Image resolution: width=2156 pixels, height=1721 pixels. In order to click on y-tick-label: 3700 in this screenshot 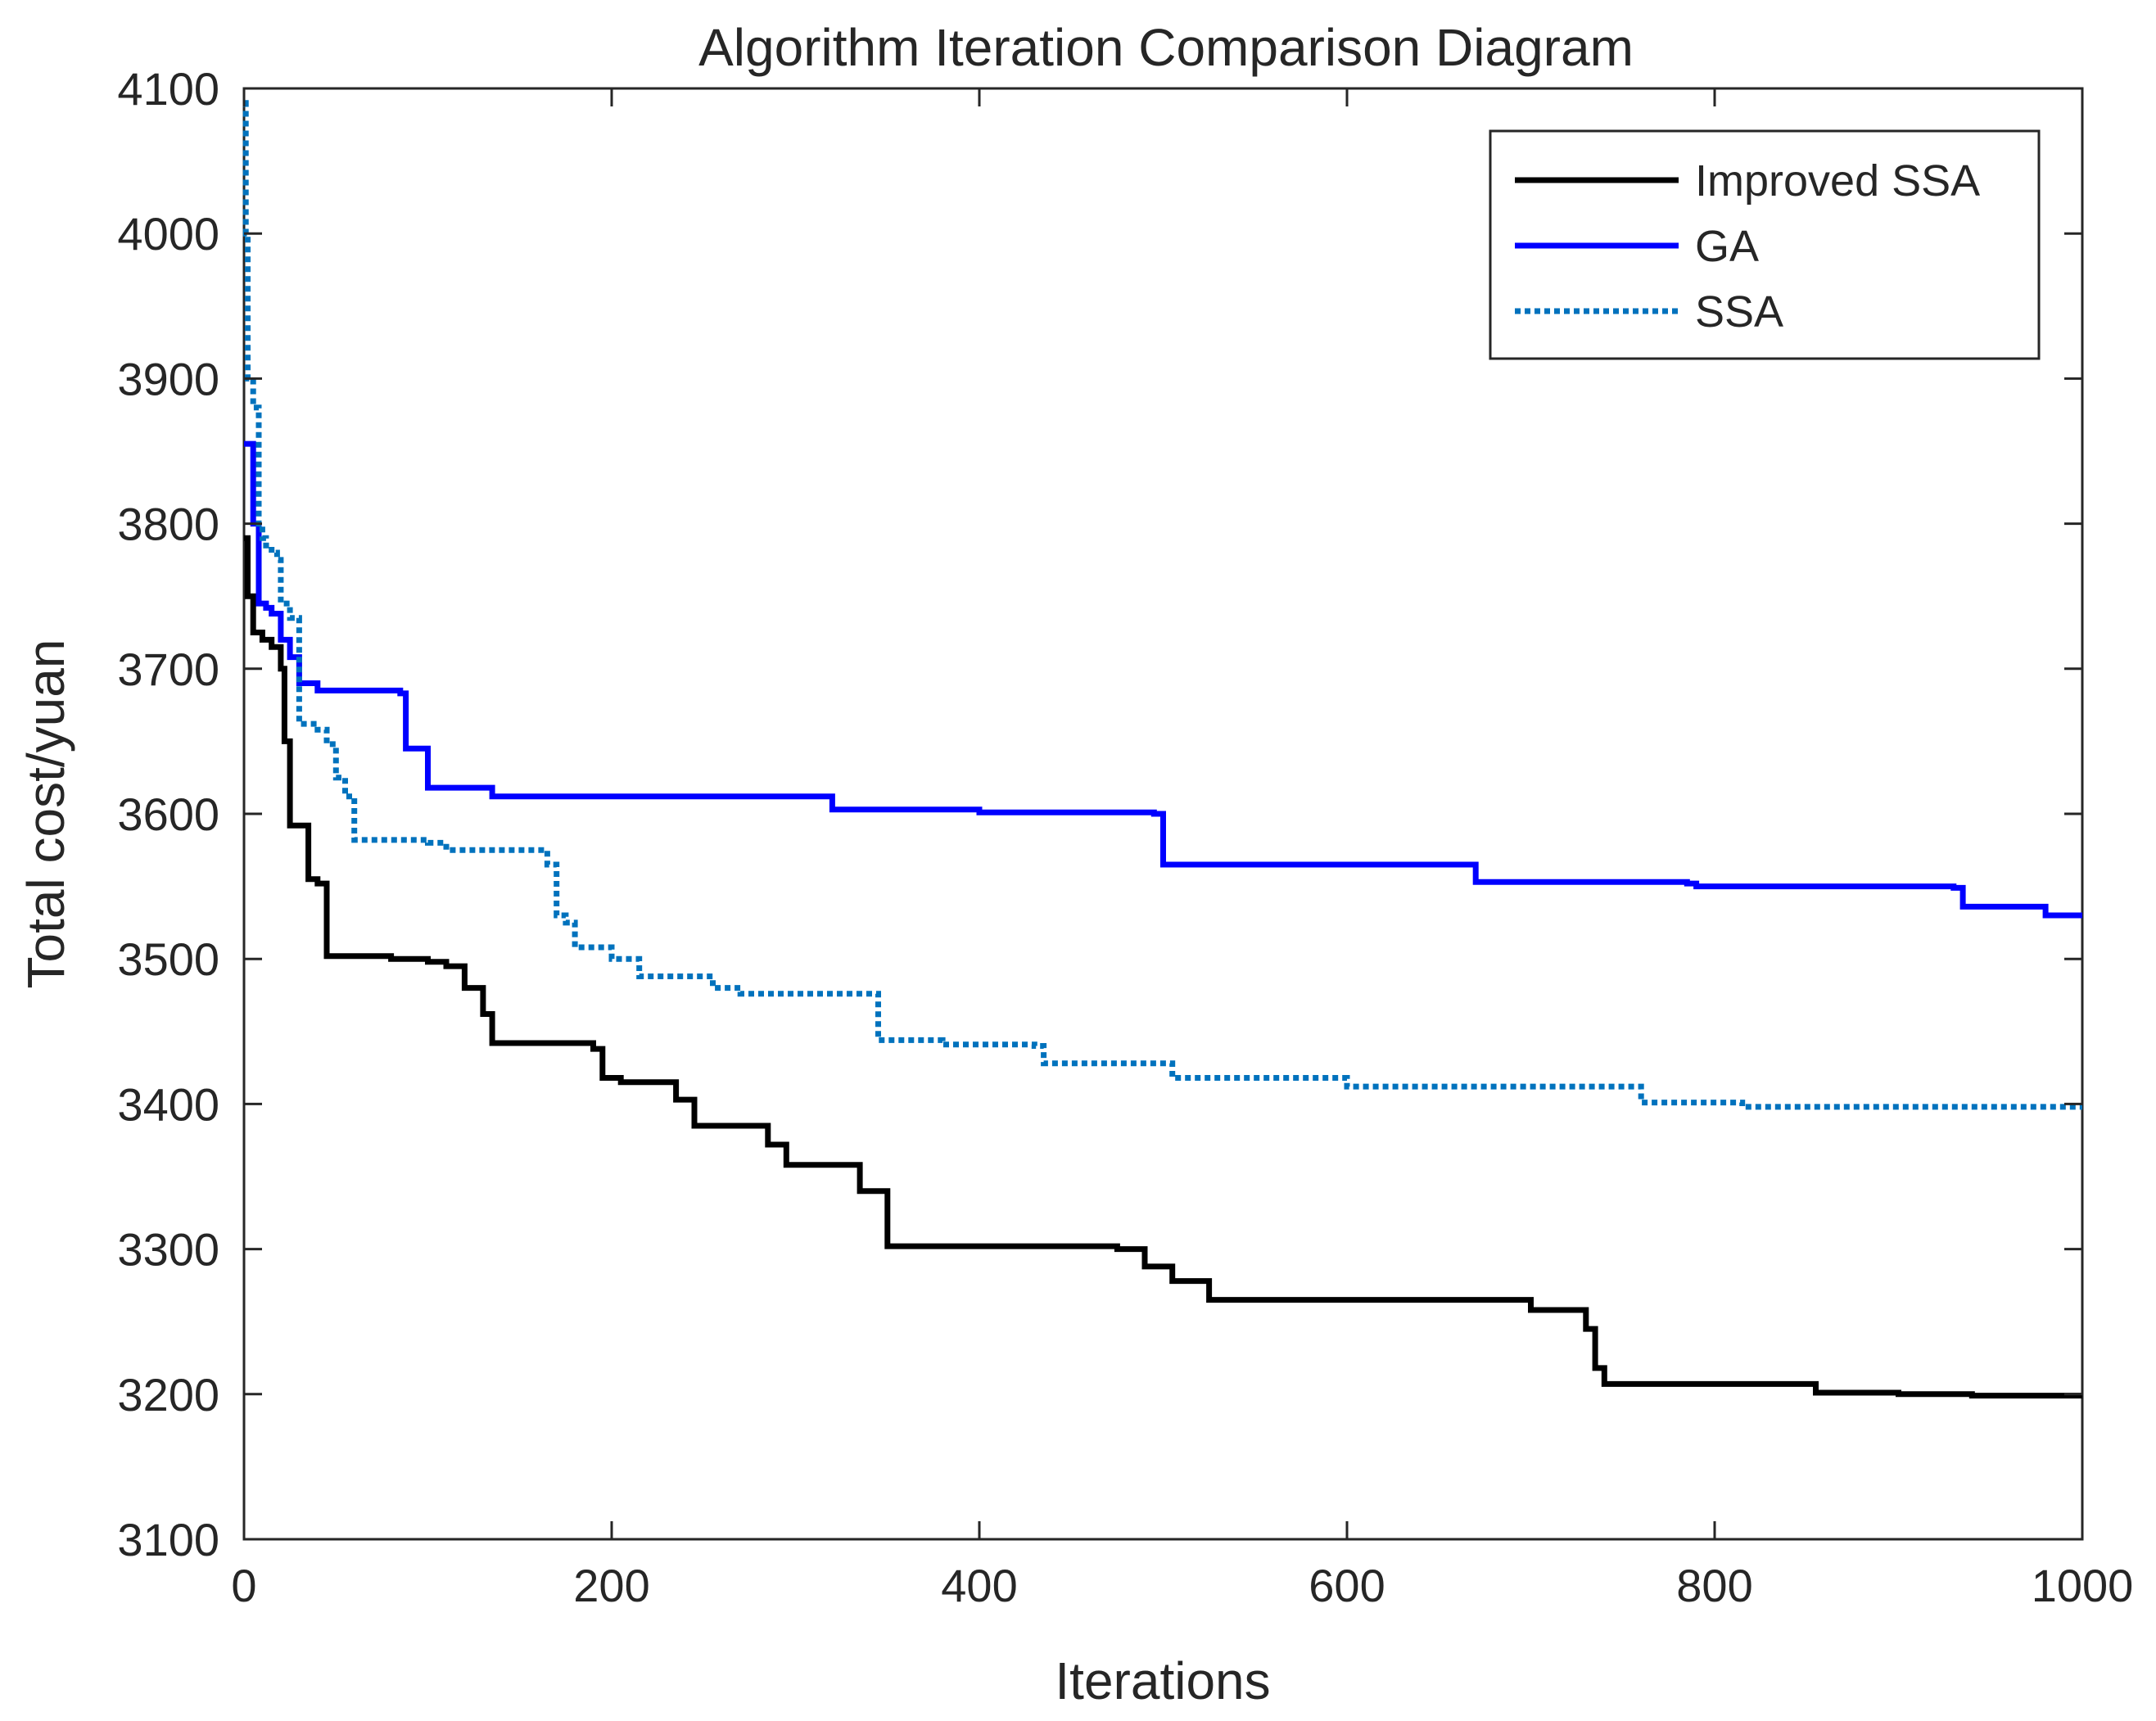, I will do `click(168, 669)`.